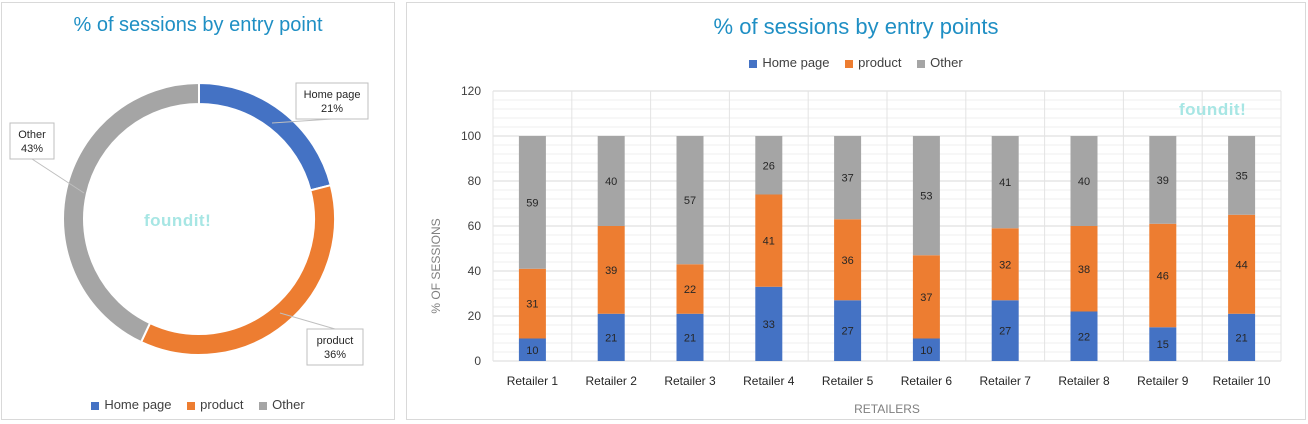  What do you see at coordinates (335, 355) in the screenshot?
I see `callout-value-product: 36%` at bounding box center [335, 355].